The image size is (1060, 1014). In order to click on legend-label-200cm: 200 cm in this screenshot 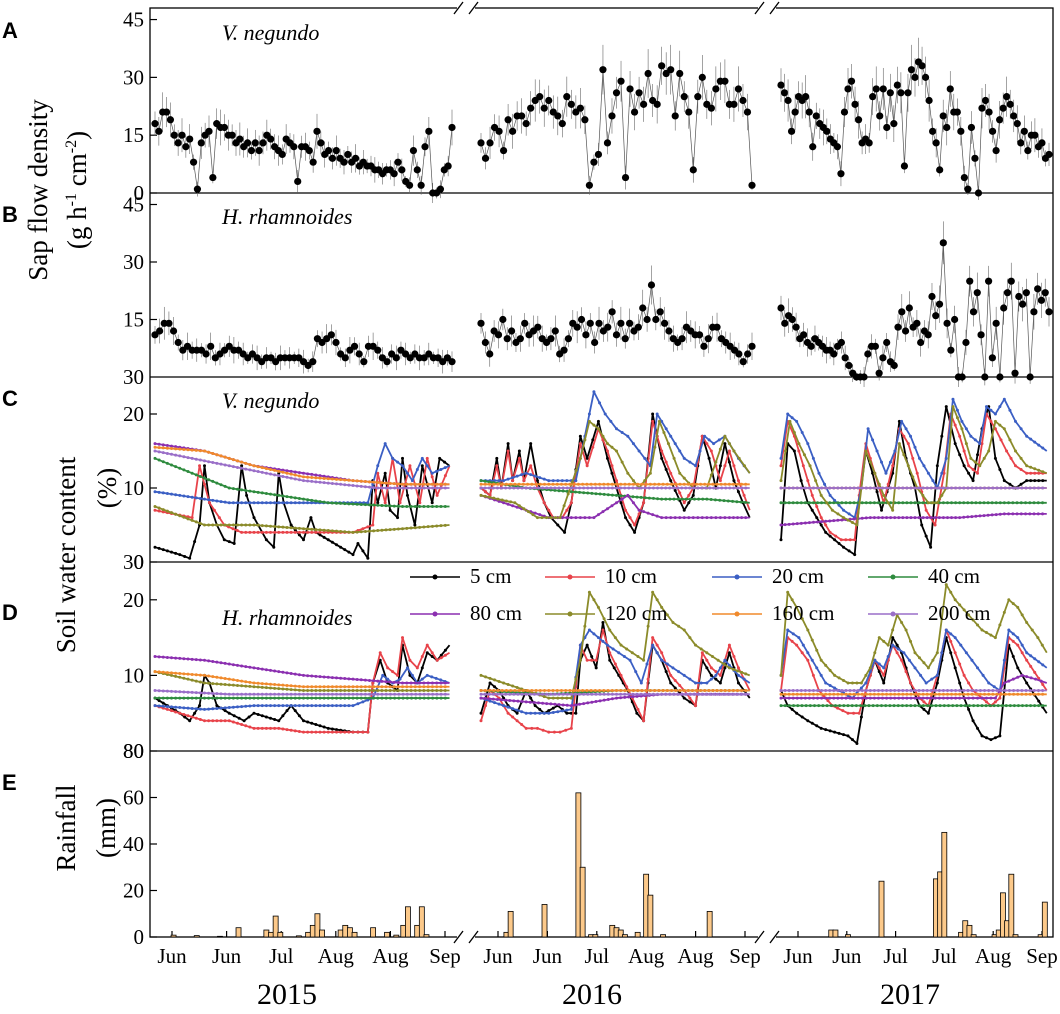, I will do `click(959, 613)`.